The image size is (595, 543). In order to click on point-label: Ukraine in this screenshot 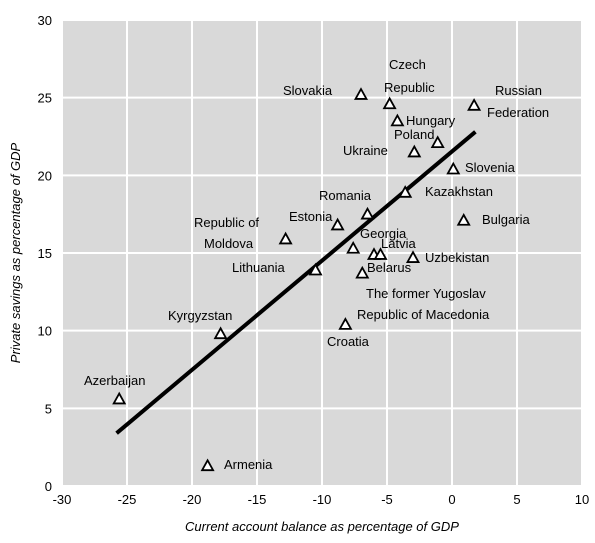, I will do `click(365, 150)`.